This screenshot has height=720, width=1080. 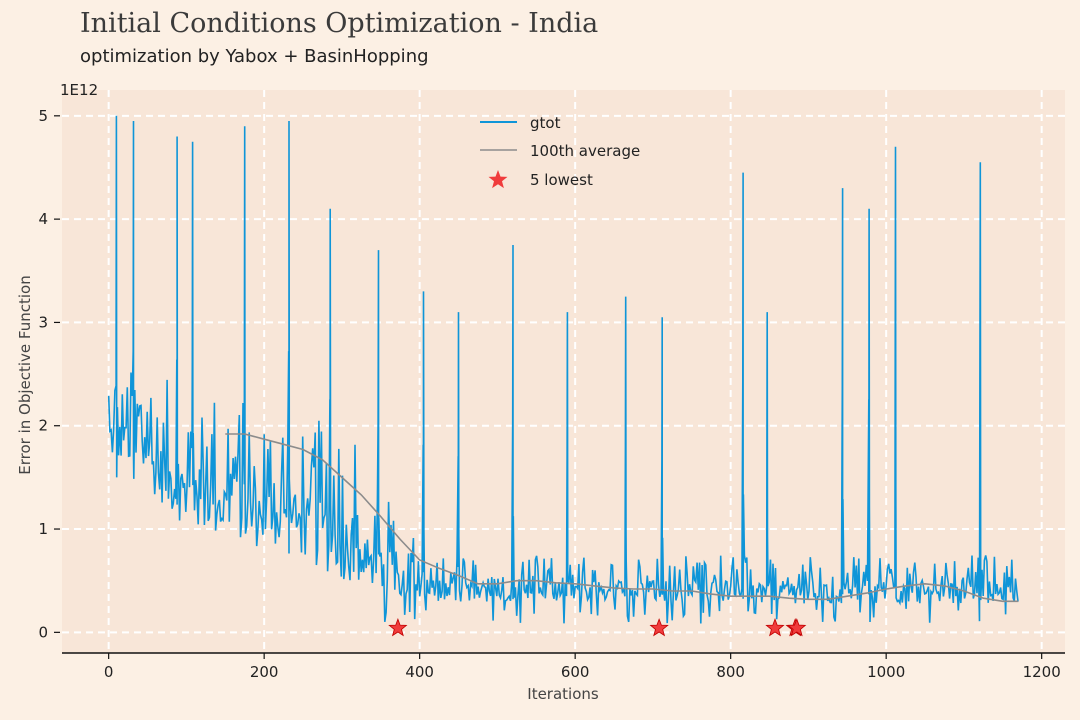 I want to click on series-5-lowest, so click(x=597, y=627).